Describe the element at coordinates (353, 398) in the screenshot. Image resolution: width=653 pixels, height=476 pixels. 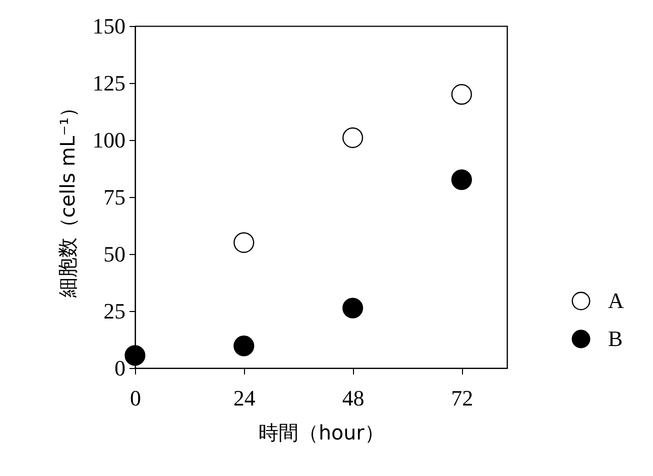
I see `x-tick-label: 48` at that location.